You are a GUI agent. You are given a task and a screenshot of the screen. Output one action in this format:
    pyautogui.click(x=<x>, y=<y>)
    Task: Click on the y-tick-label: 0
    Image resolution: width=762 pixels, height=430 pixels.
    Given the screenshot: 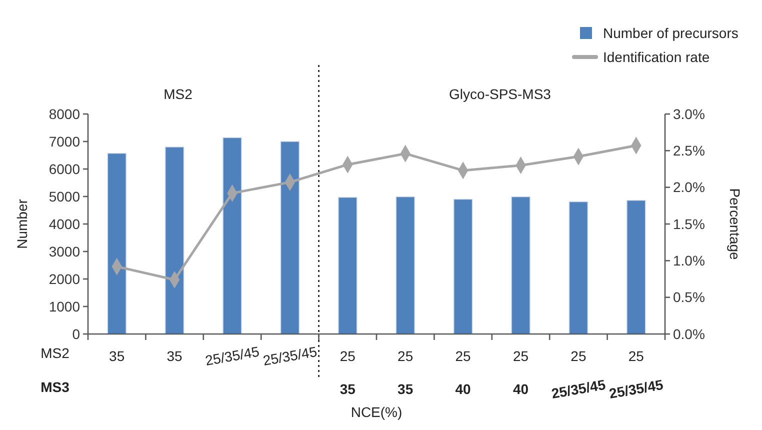 What is the action you would take?
    pyautogui.click(x=76, y=334)
    